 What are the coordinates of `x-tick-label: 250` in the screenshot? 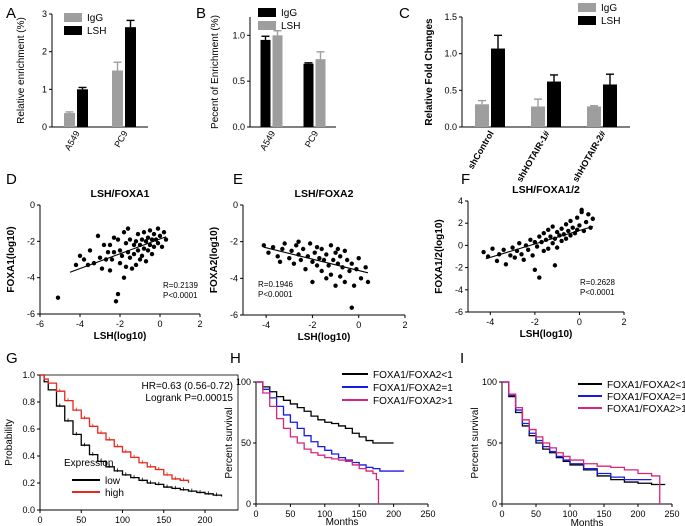 It's located at (427, 514).